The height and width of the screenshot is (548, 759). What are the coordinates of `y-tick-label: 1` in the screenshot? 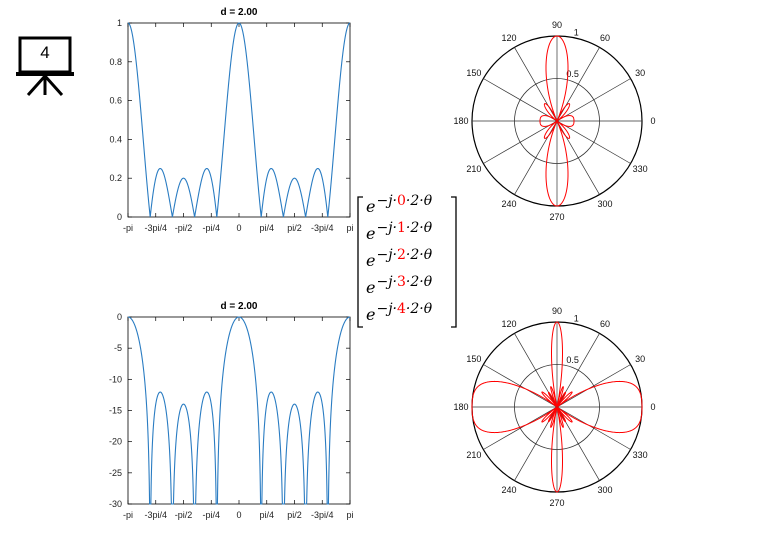 It's located at (119, 23).